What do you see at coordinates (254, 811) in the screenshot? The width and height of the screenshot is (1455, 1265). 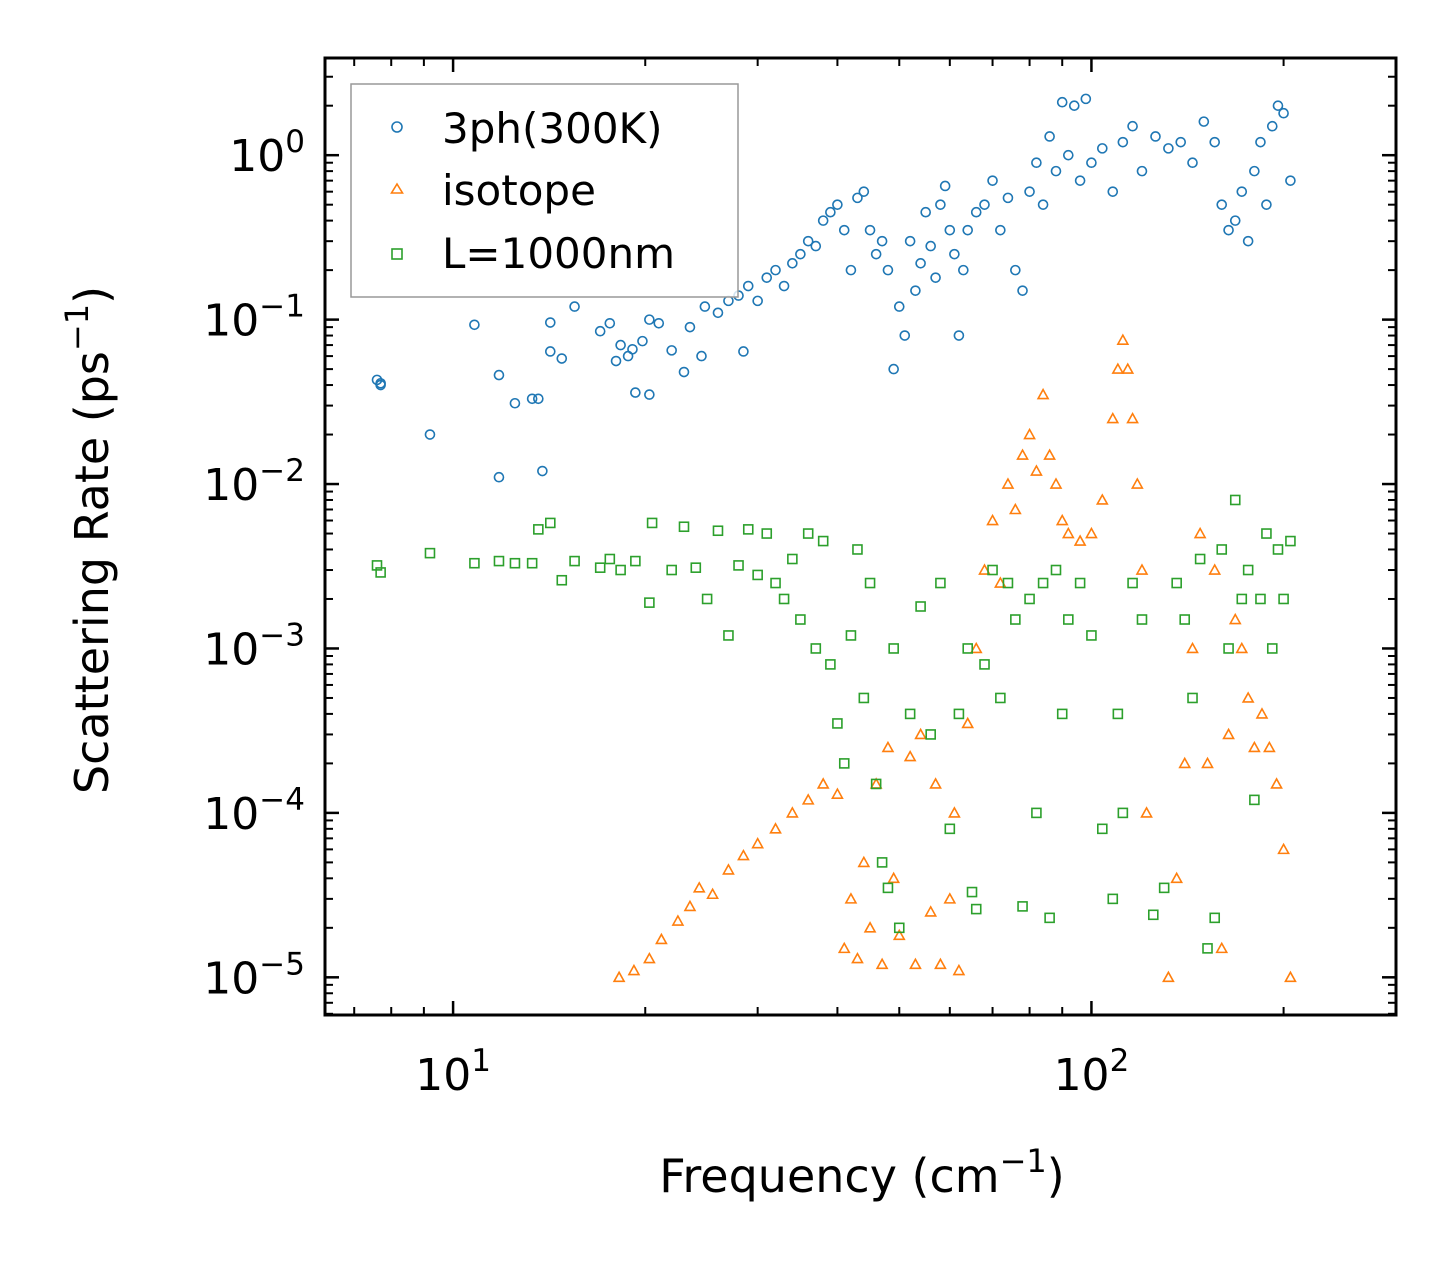 I see `y-tick-label: 10⁻⁴` at bounding box center [254, 811].